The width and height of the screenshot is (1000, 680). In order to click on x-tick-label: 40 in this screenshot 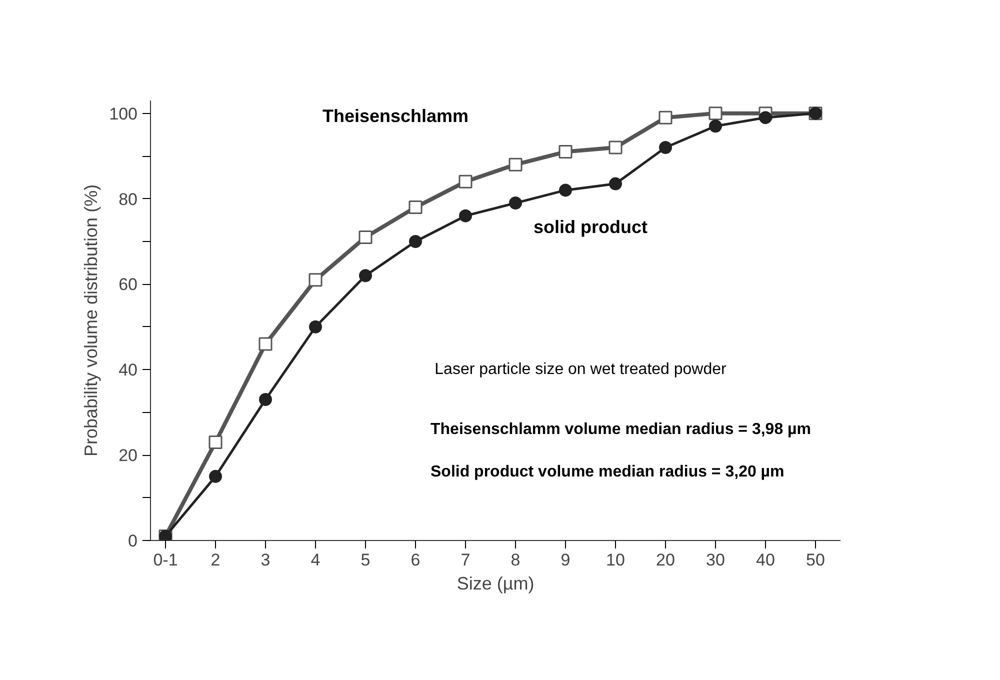, I will do `click(765, 560)`.